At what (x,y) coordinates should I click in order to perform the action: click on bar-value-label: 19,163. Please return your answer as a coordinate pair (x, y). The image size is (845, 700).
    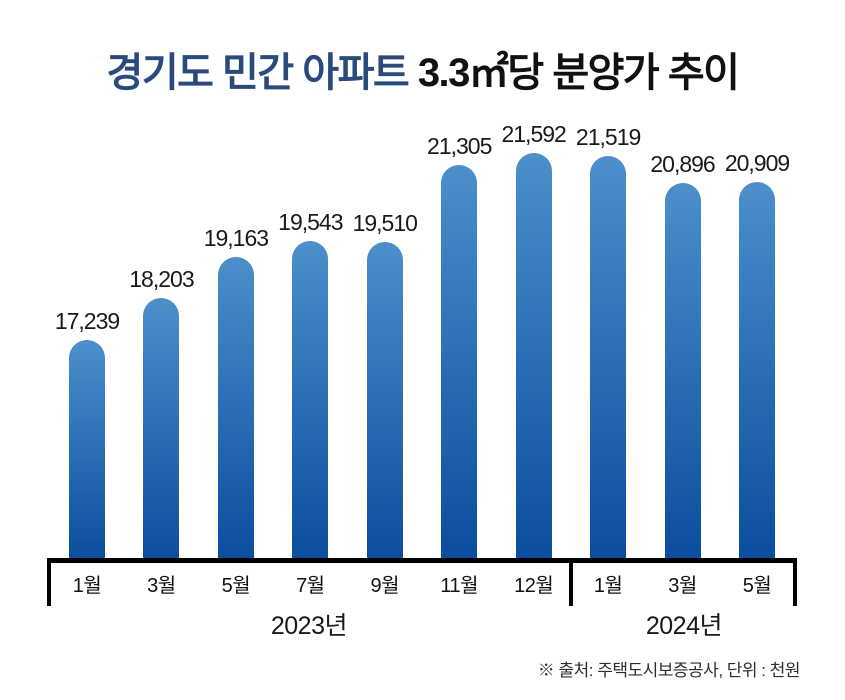
    Looking at the image, I should click on (236, 238).